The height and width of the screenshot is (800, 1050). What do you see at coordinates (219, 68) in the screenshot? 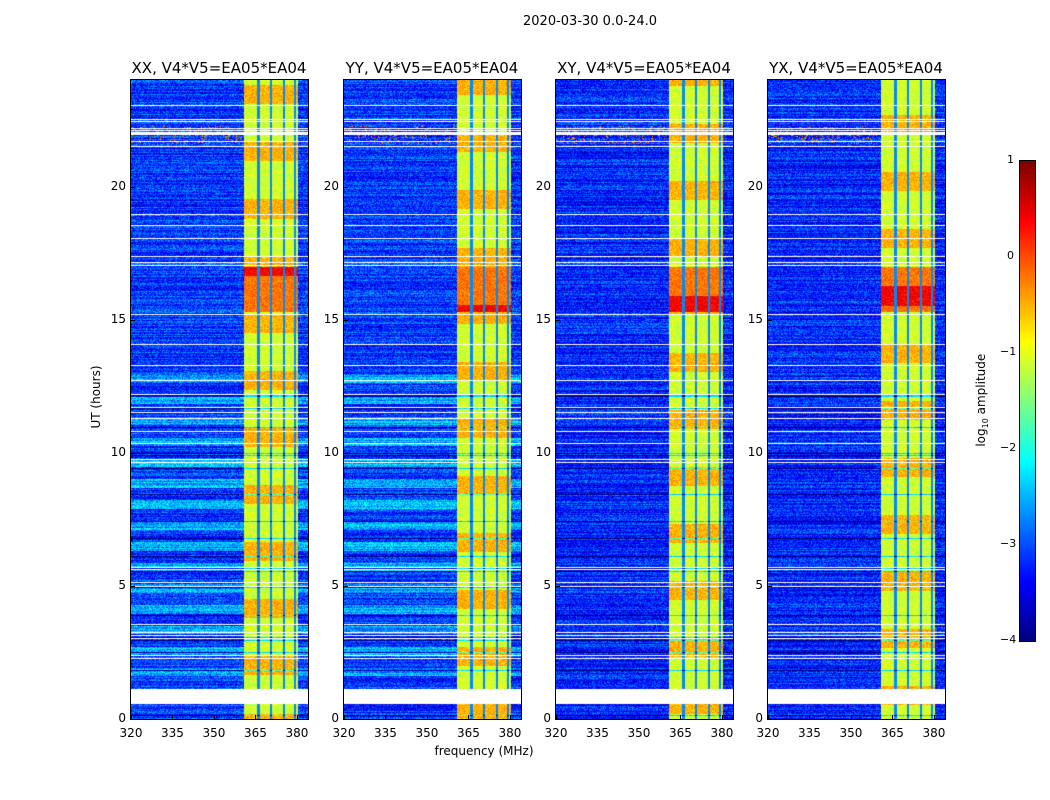
I see `panel-title: XX, V4*V5=EA05*EA04` at bounding box center [219, 68].